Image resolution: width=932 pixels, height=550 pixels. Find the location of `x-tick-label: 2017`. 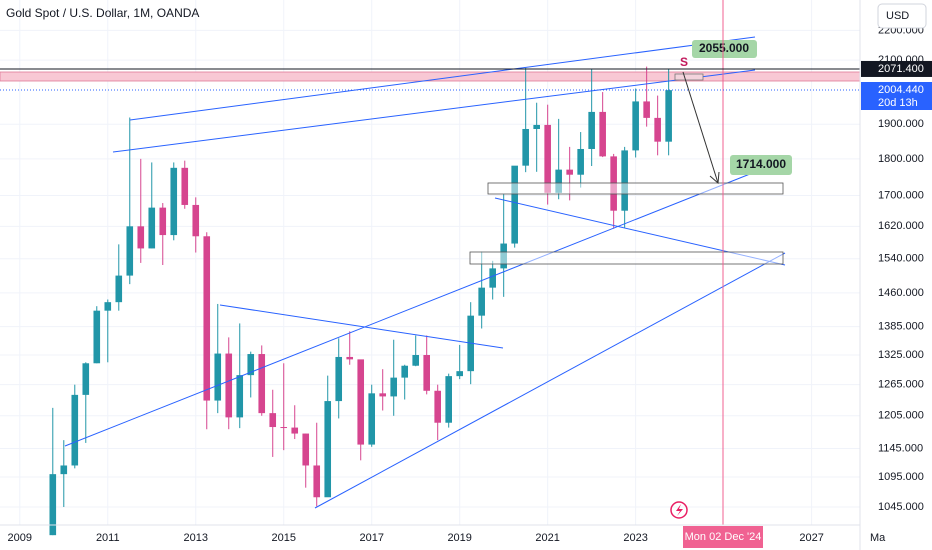

x-tick-label: 2017 is located at coordinates (371, 538).